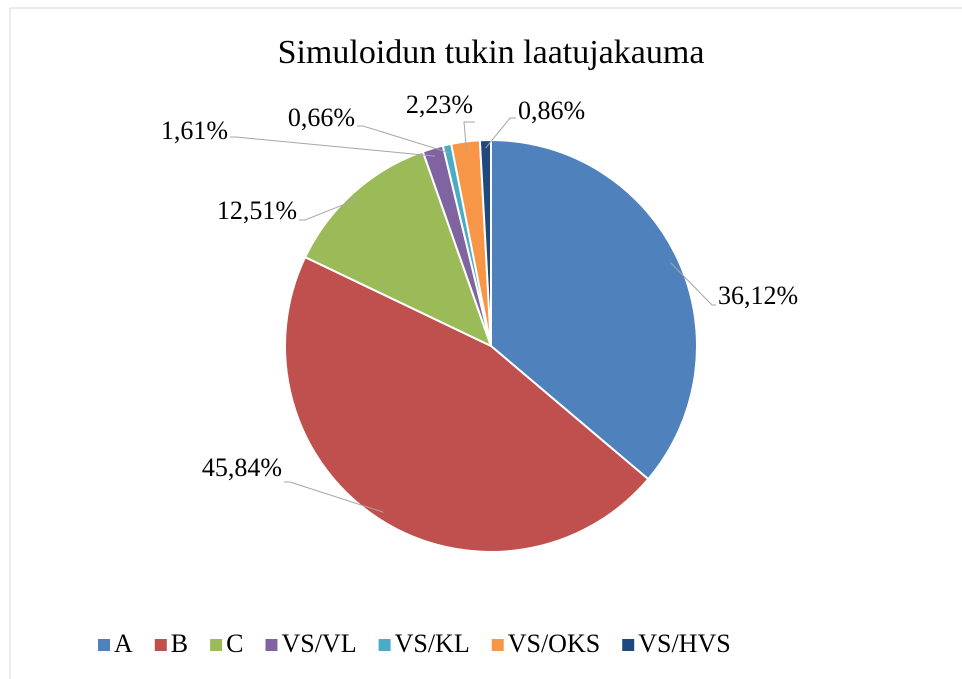  What do you see at coordinates (257, 210) in the screenshot?
I see `data-label: 12,51%` at bounding box center [257, 210].